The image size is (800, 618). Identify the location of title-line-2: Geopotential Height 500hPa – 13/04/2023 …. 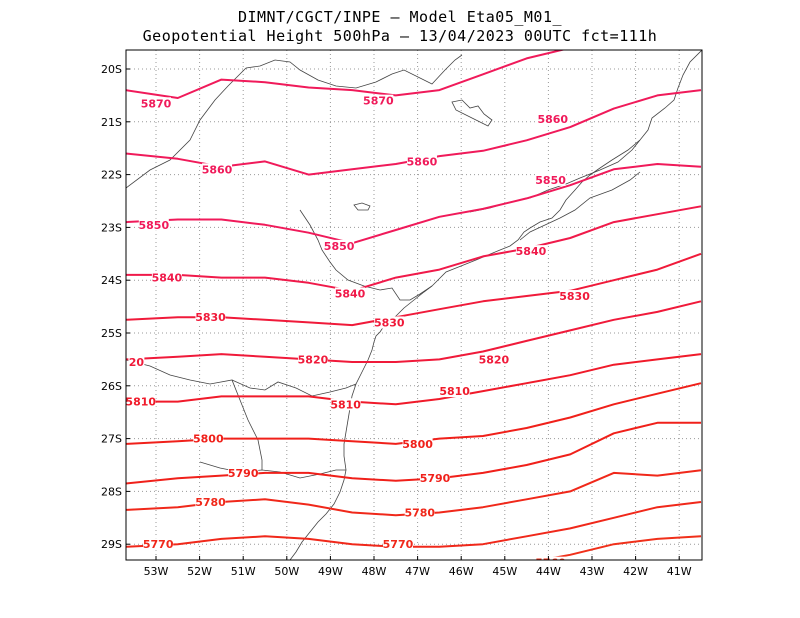
(400, 36).